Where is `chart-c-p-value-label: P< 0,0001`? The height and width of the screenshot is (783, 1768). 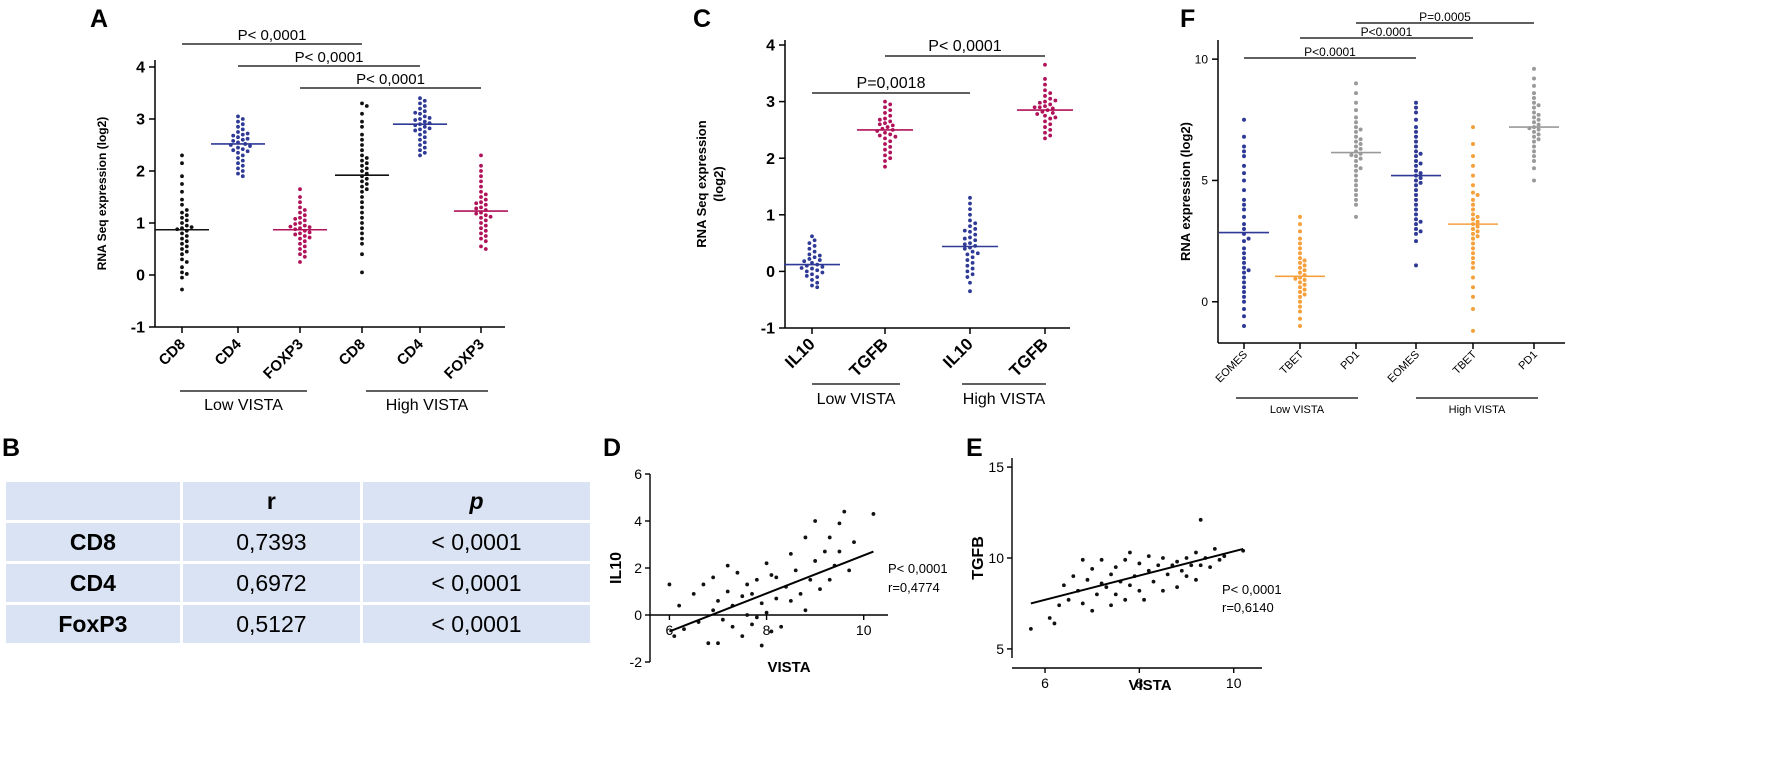 chart-c-p-value-label: P< 0,0001 is located at coordinates (965, 46).